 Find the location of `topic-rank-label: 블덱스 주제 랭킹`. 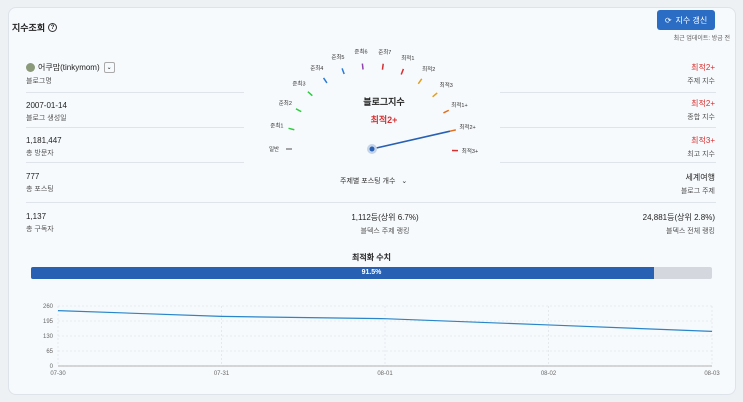

topic-rank-label: 블덱스 주제 랭킹 is located at coordinates (385, 231).